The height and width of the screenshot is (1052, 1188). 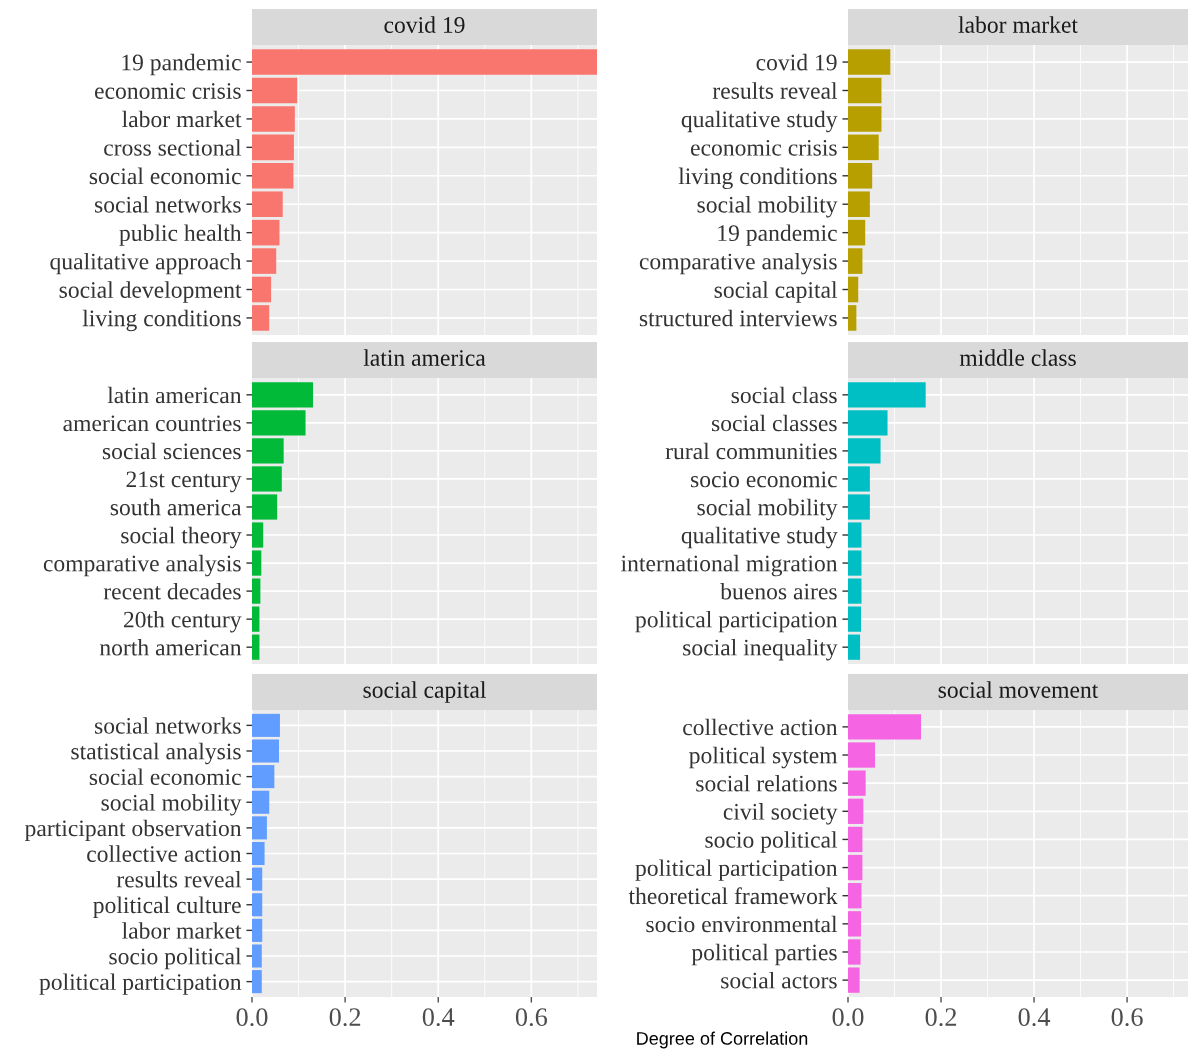 What do you see at coordinates (784, 395) in the screenshot?
I see `y-tick-label: social class` at bounding box center [784, 395].